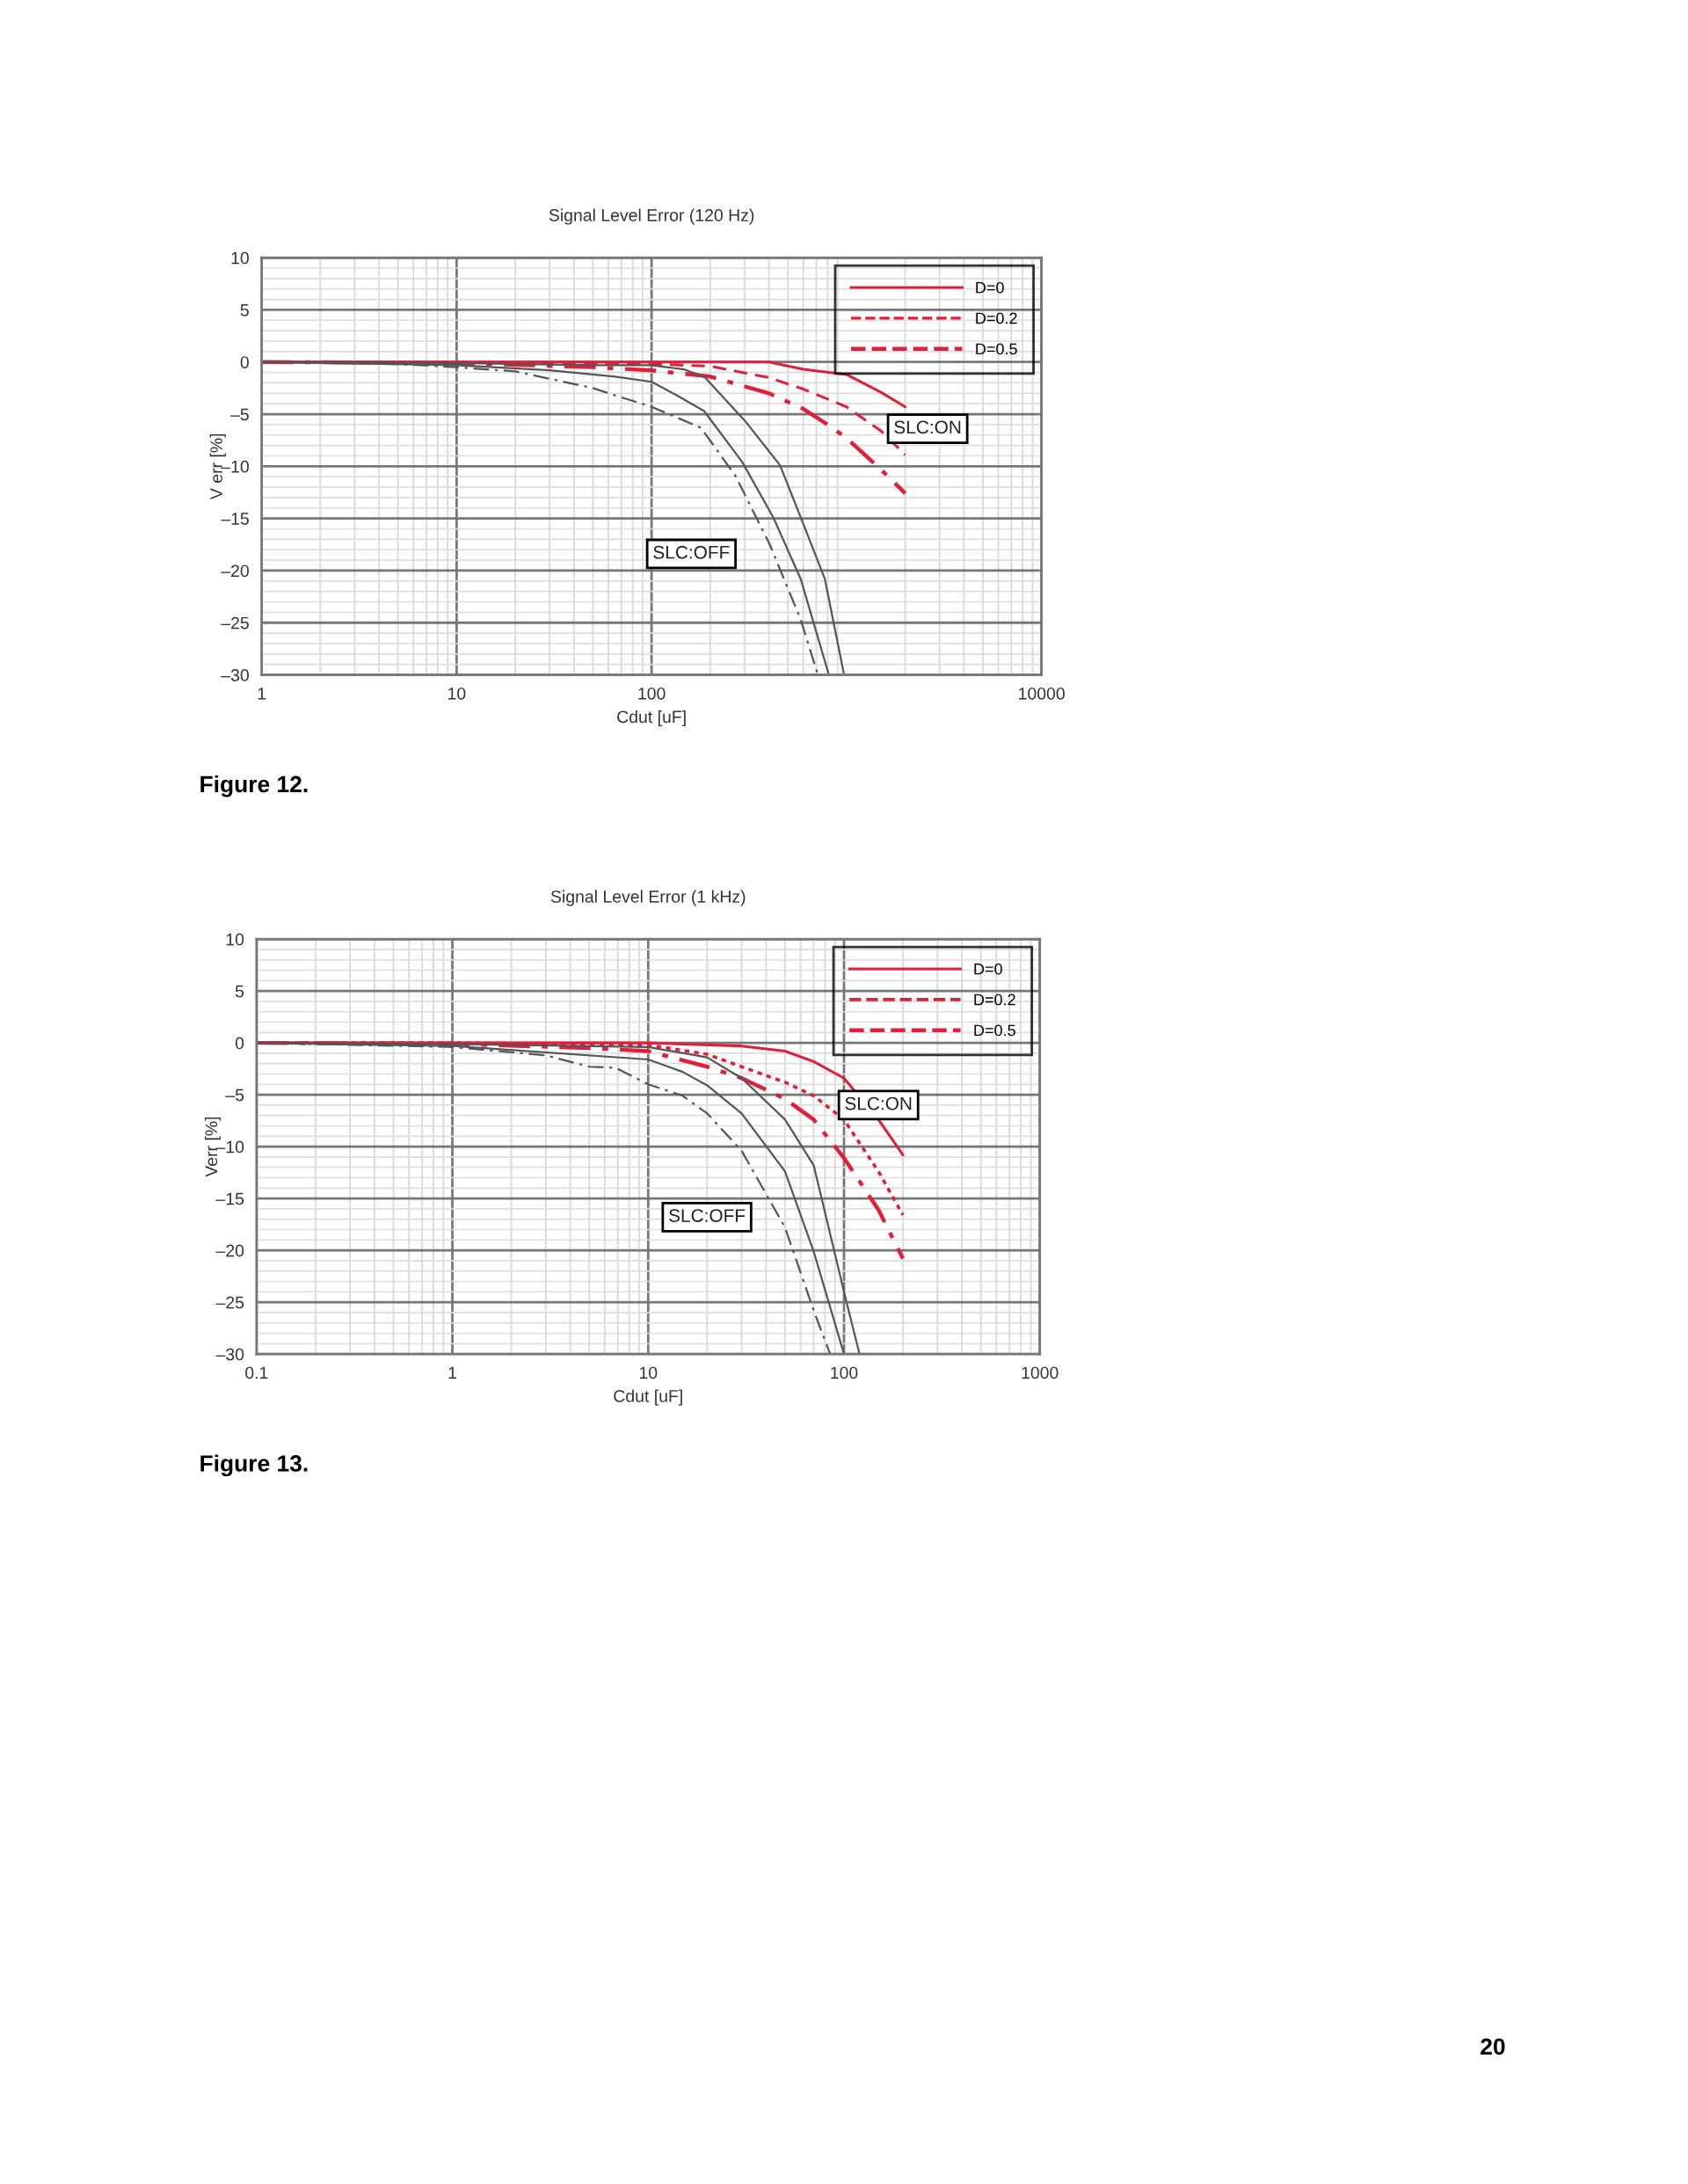 This screenshot has height=2184, width=1688. Describe the element at coordinates (254, 1465) in the screenshot. I see `caption: Figure 13.` at that location.